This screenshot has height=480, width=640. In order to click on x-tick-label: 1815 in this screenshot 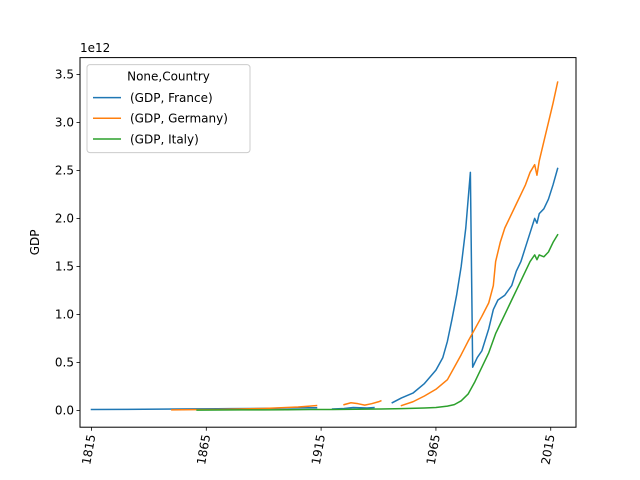, I will do `click(88, 449)`.